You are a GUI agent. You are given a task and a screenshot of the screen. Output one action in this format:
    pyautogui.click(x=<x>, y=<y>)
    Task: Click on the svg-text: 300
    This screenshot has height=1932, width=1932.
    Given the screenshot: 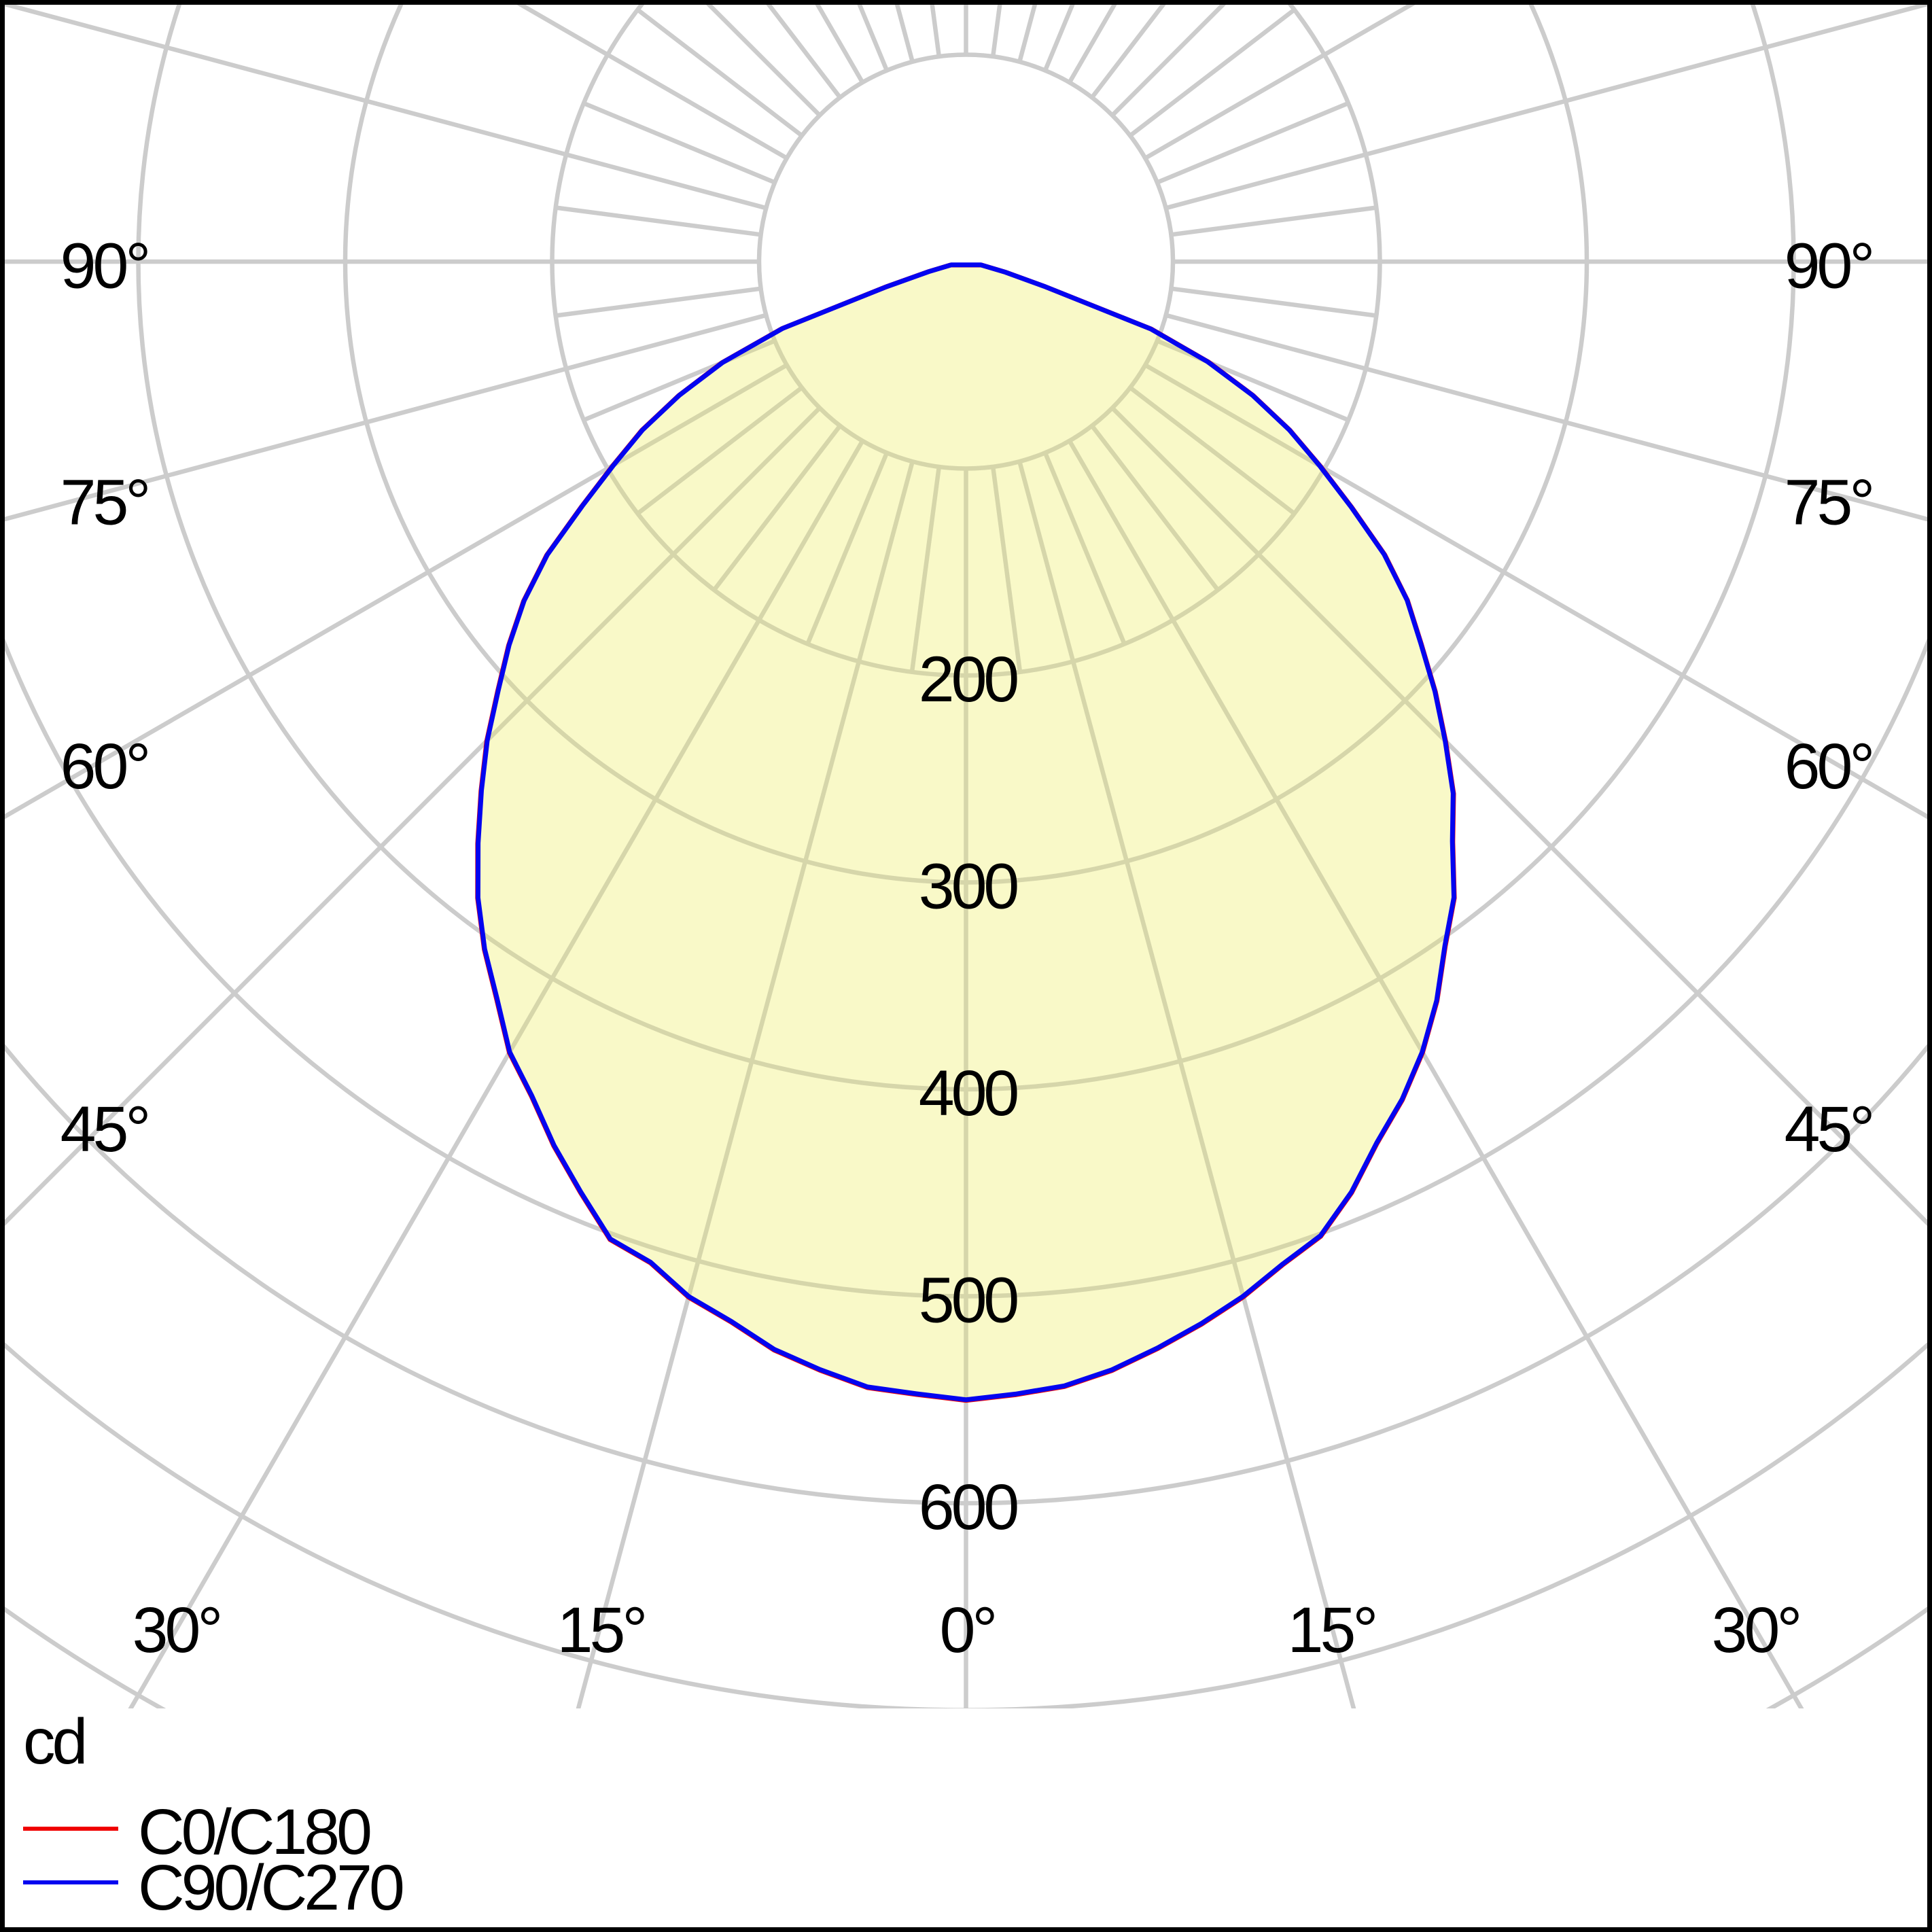 What is the action you would take?
    pyautogui.click(x=968, y=887)
    